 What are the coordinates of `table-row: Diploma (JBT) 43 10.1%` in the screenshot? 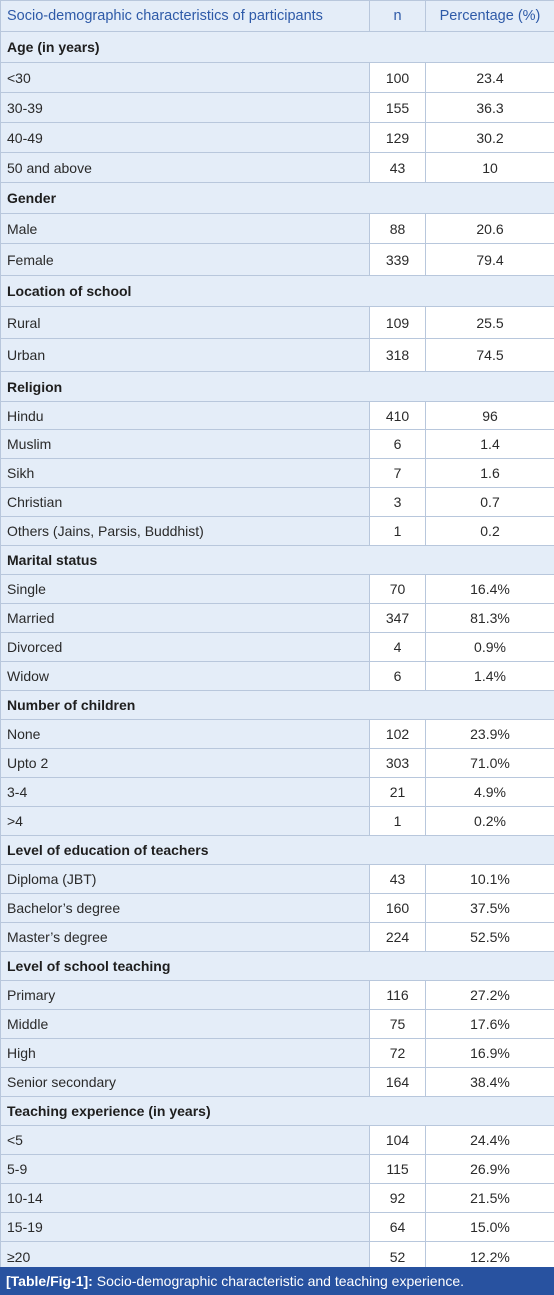 It's located at (277, 879).